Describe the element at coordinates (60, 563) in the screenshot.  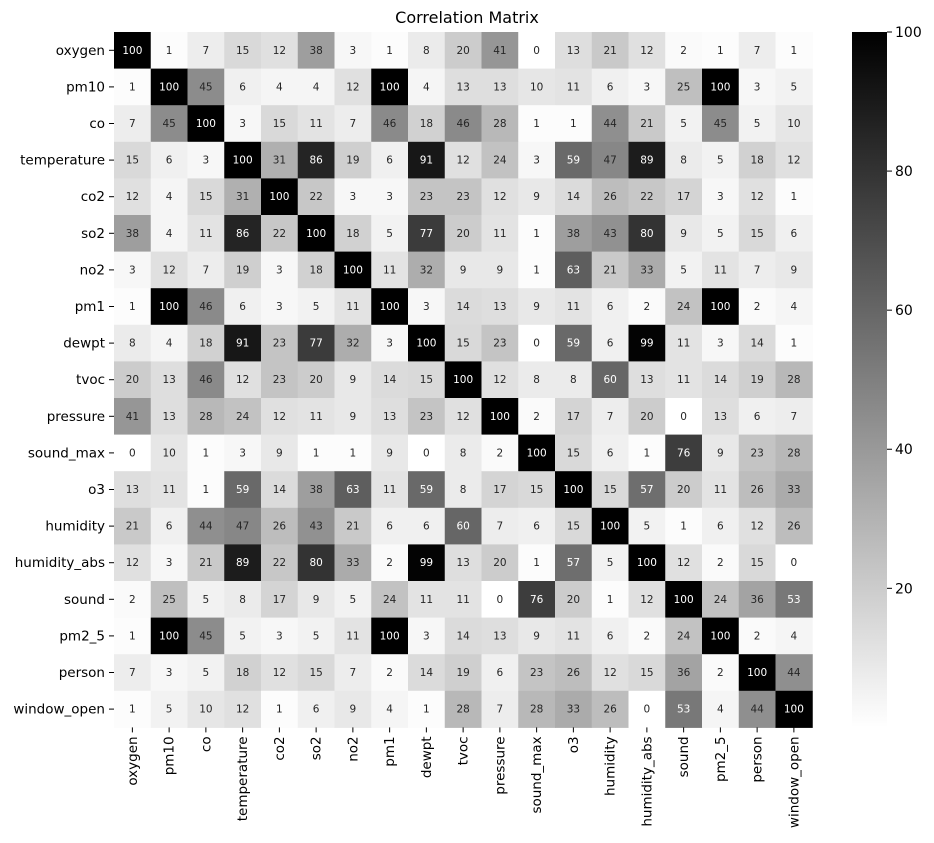
I see `y-tick-label: humidity_abs` at that location.